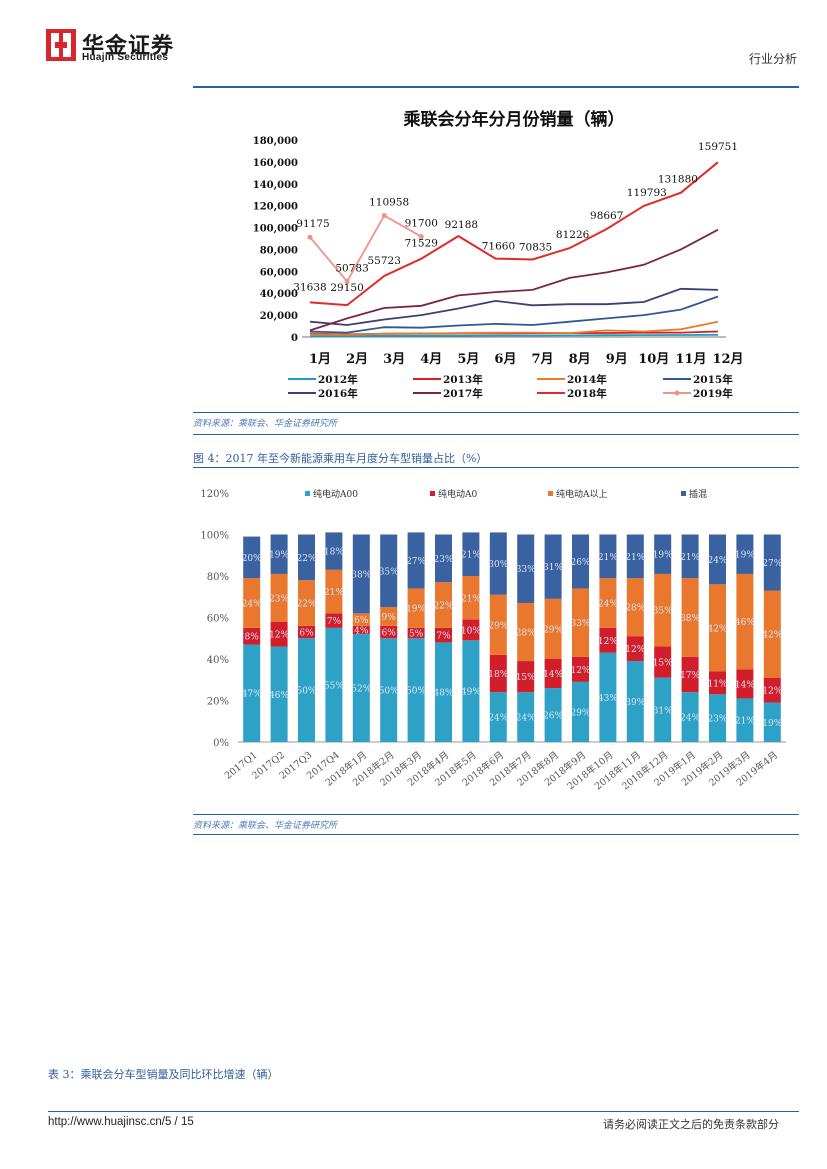  Describe the element at coordinates (663, 612) in the screenshot. I see `chart2-bar-data-label: 35%` at that location.